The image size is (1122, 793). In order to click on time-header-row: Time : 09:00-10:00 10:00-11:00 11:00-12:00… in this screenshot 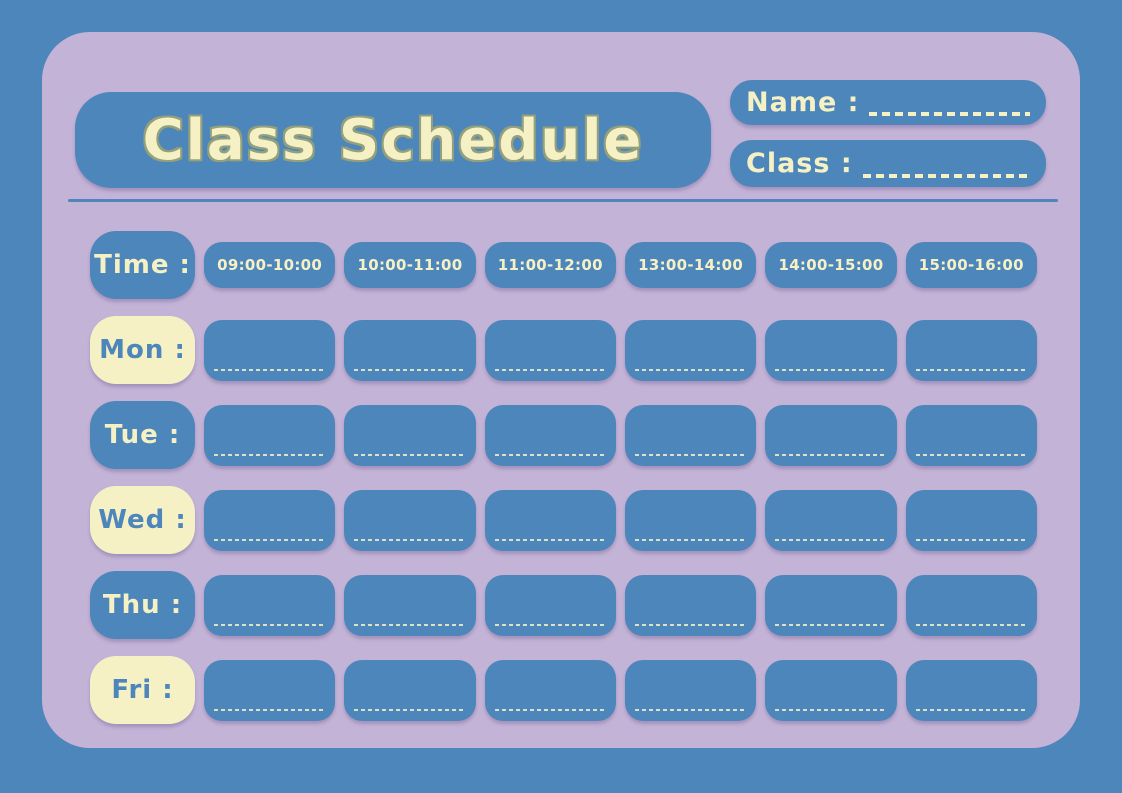, I will do `click(563, 265)`.